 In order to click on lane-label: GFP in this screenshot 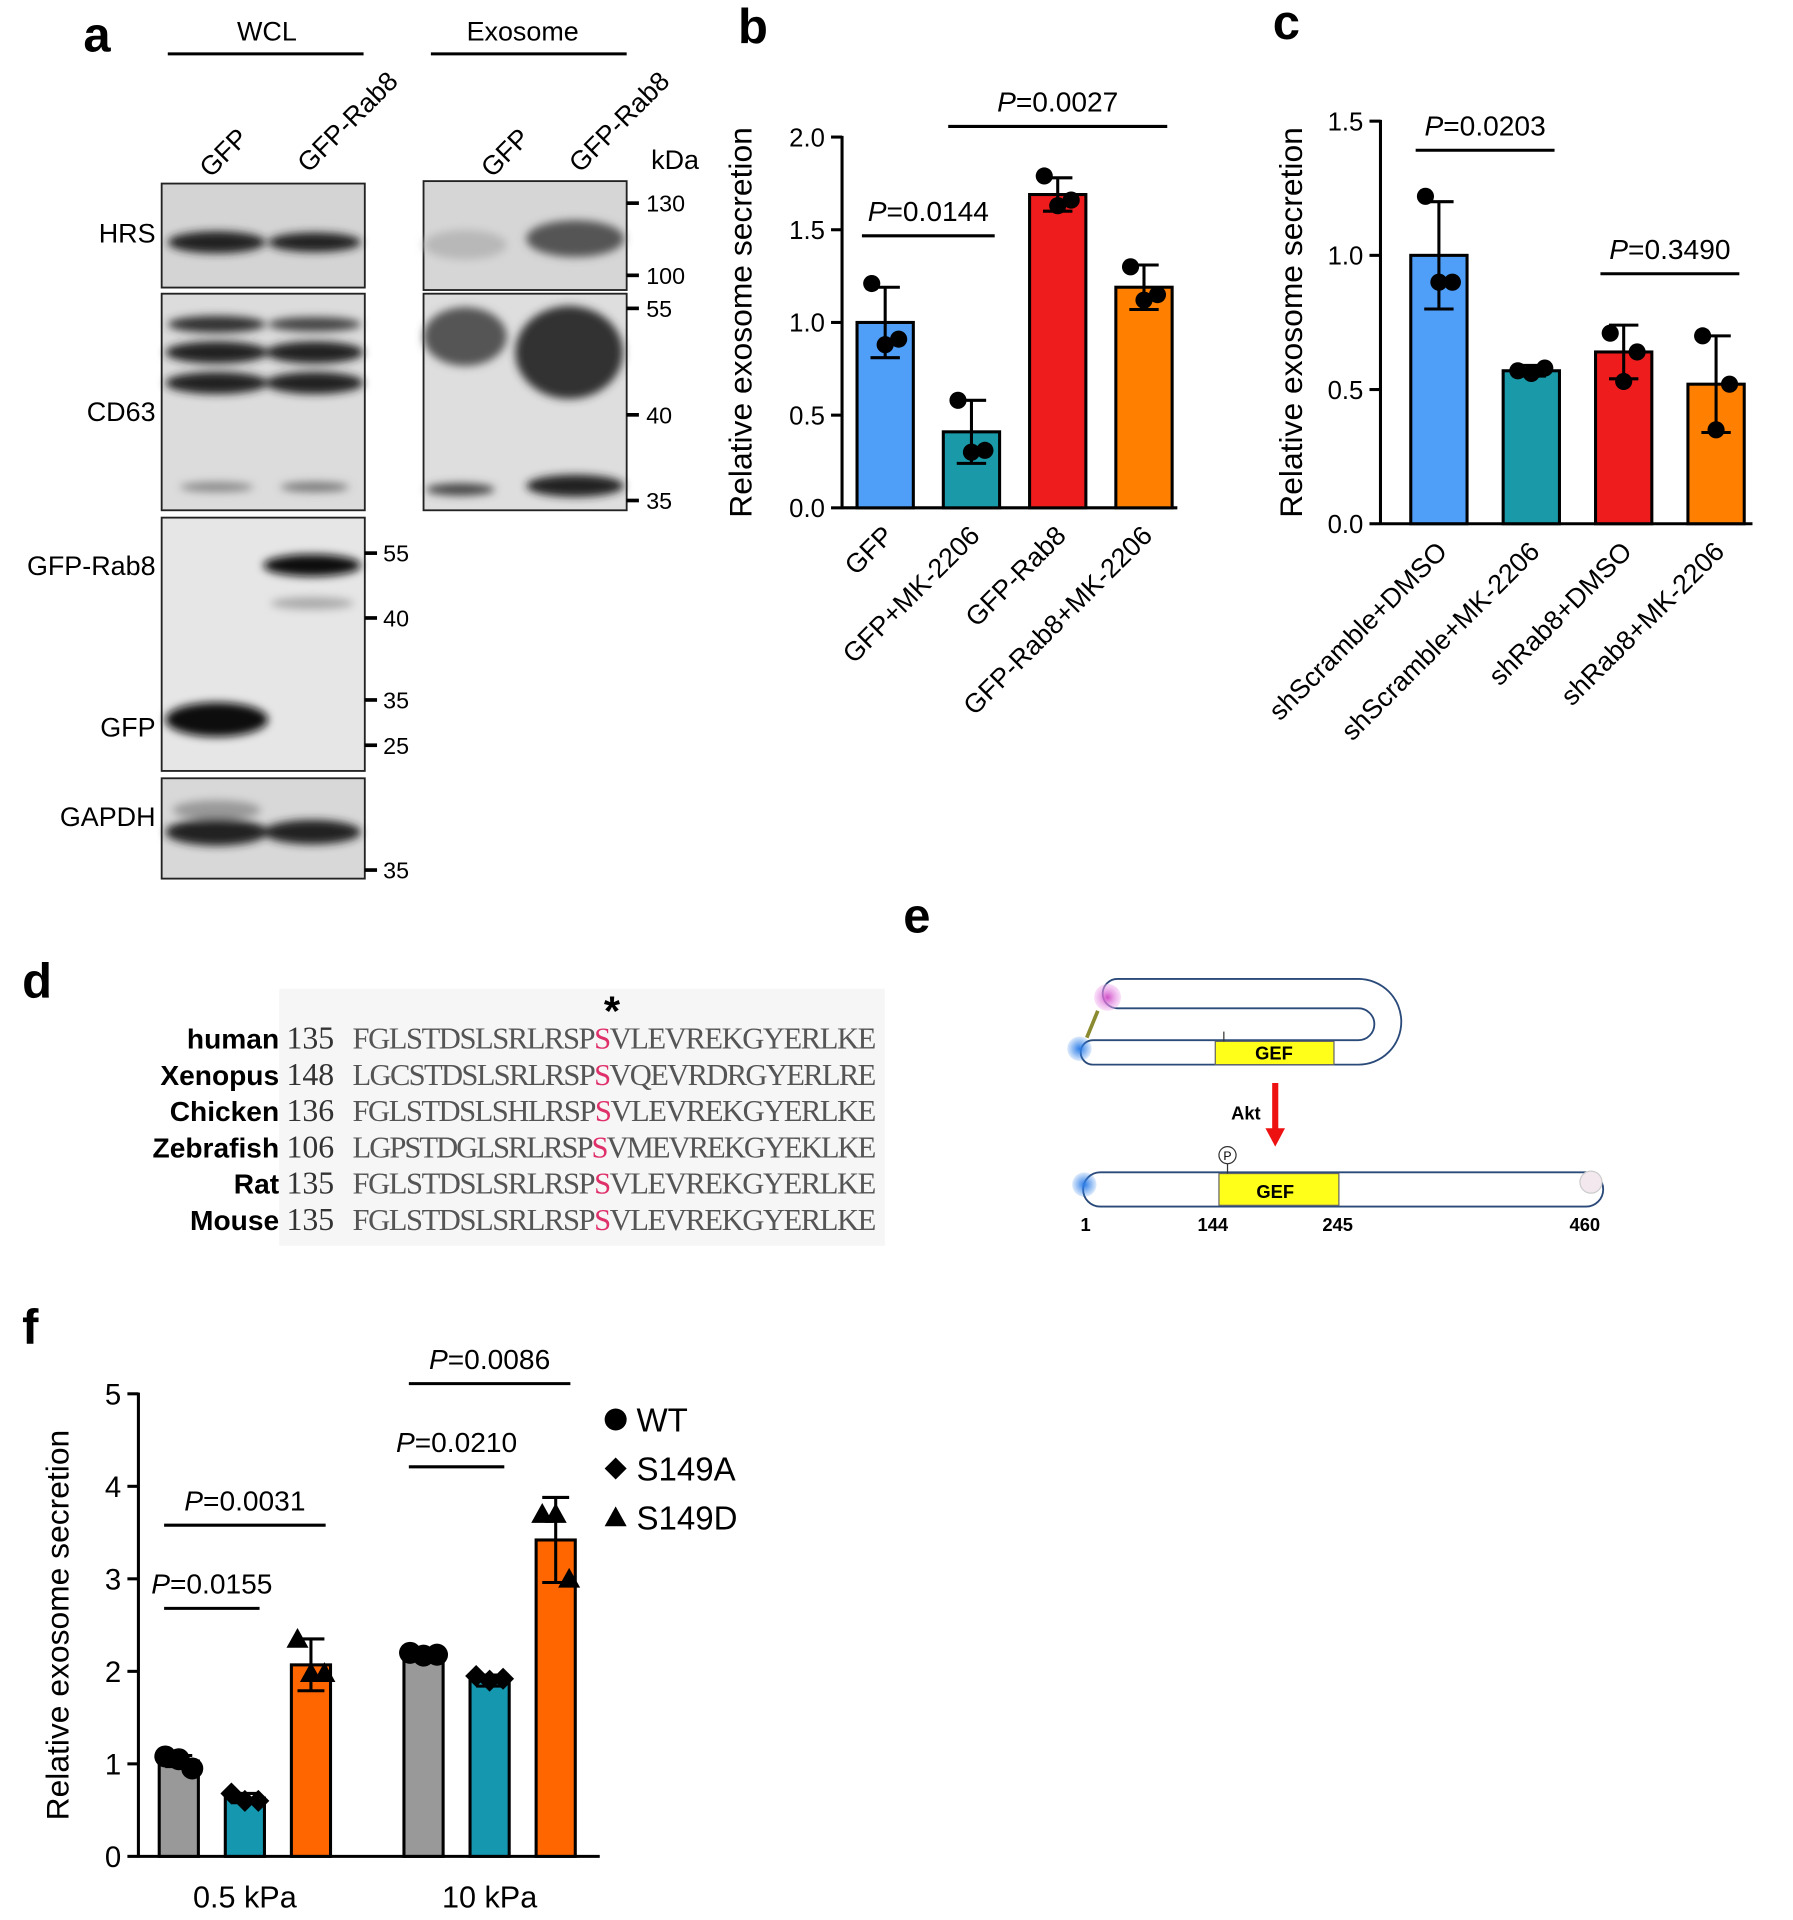, I will do `click(505, 153)`.